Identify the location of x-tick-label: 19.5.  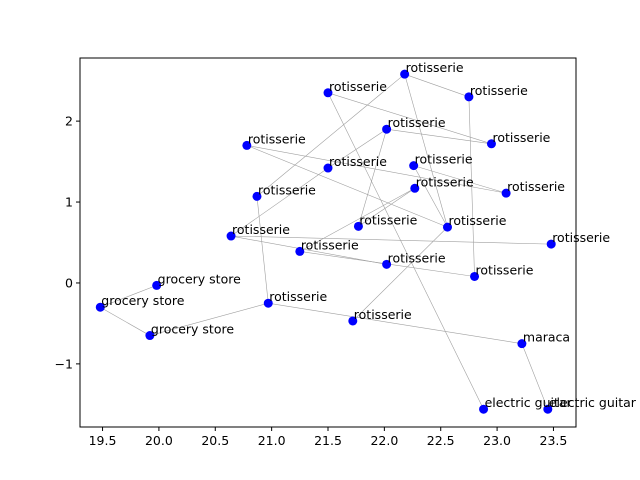
(103, 440).